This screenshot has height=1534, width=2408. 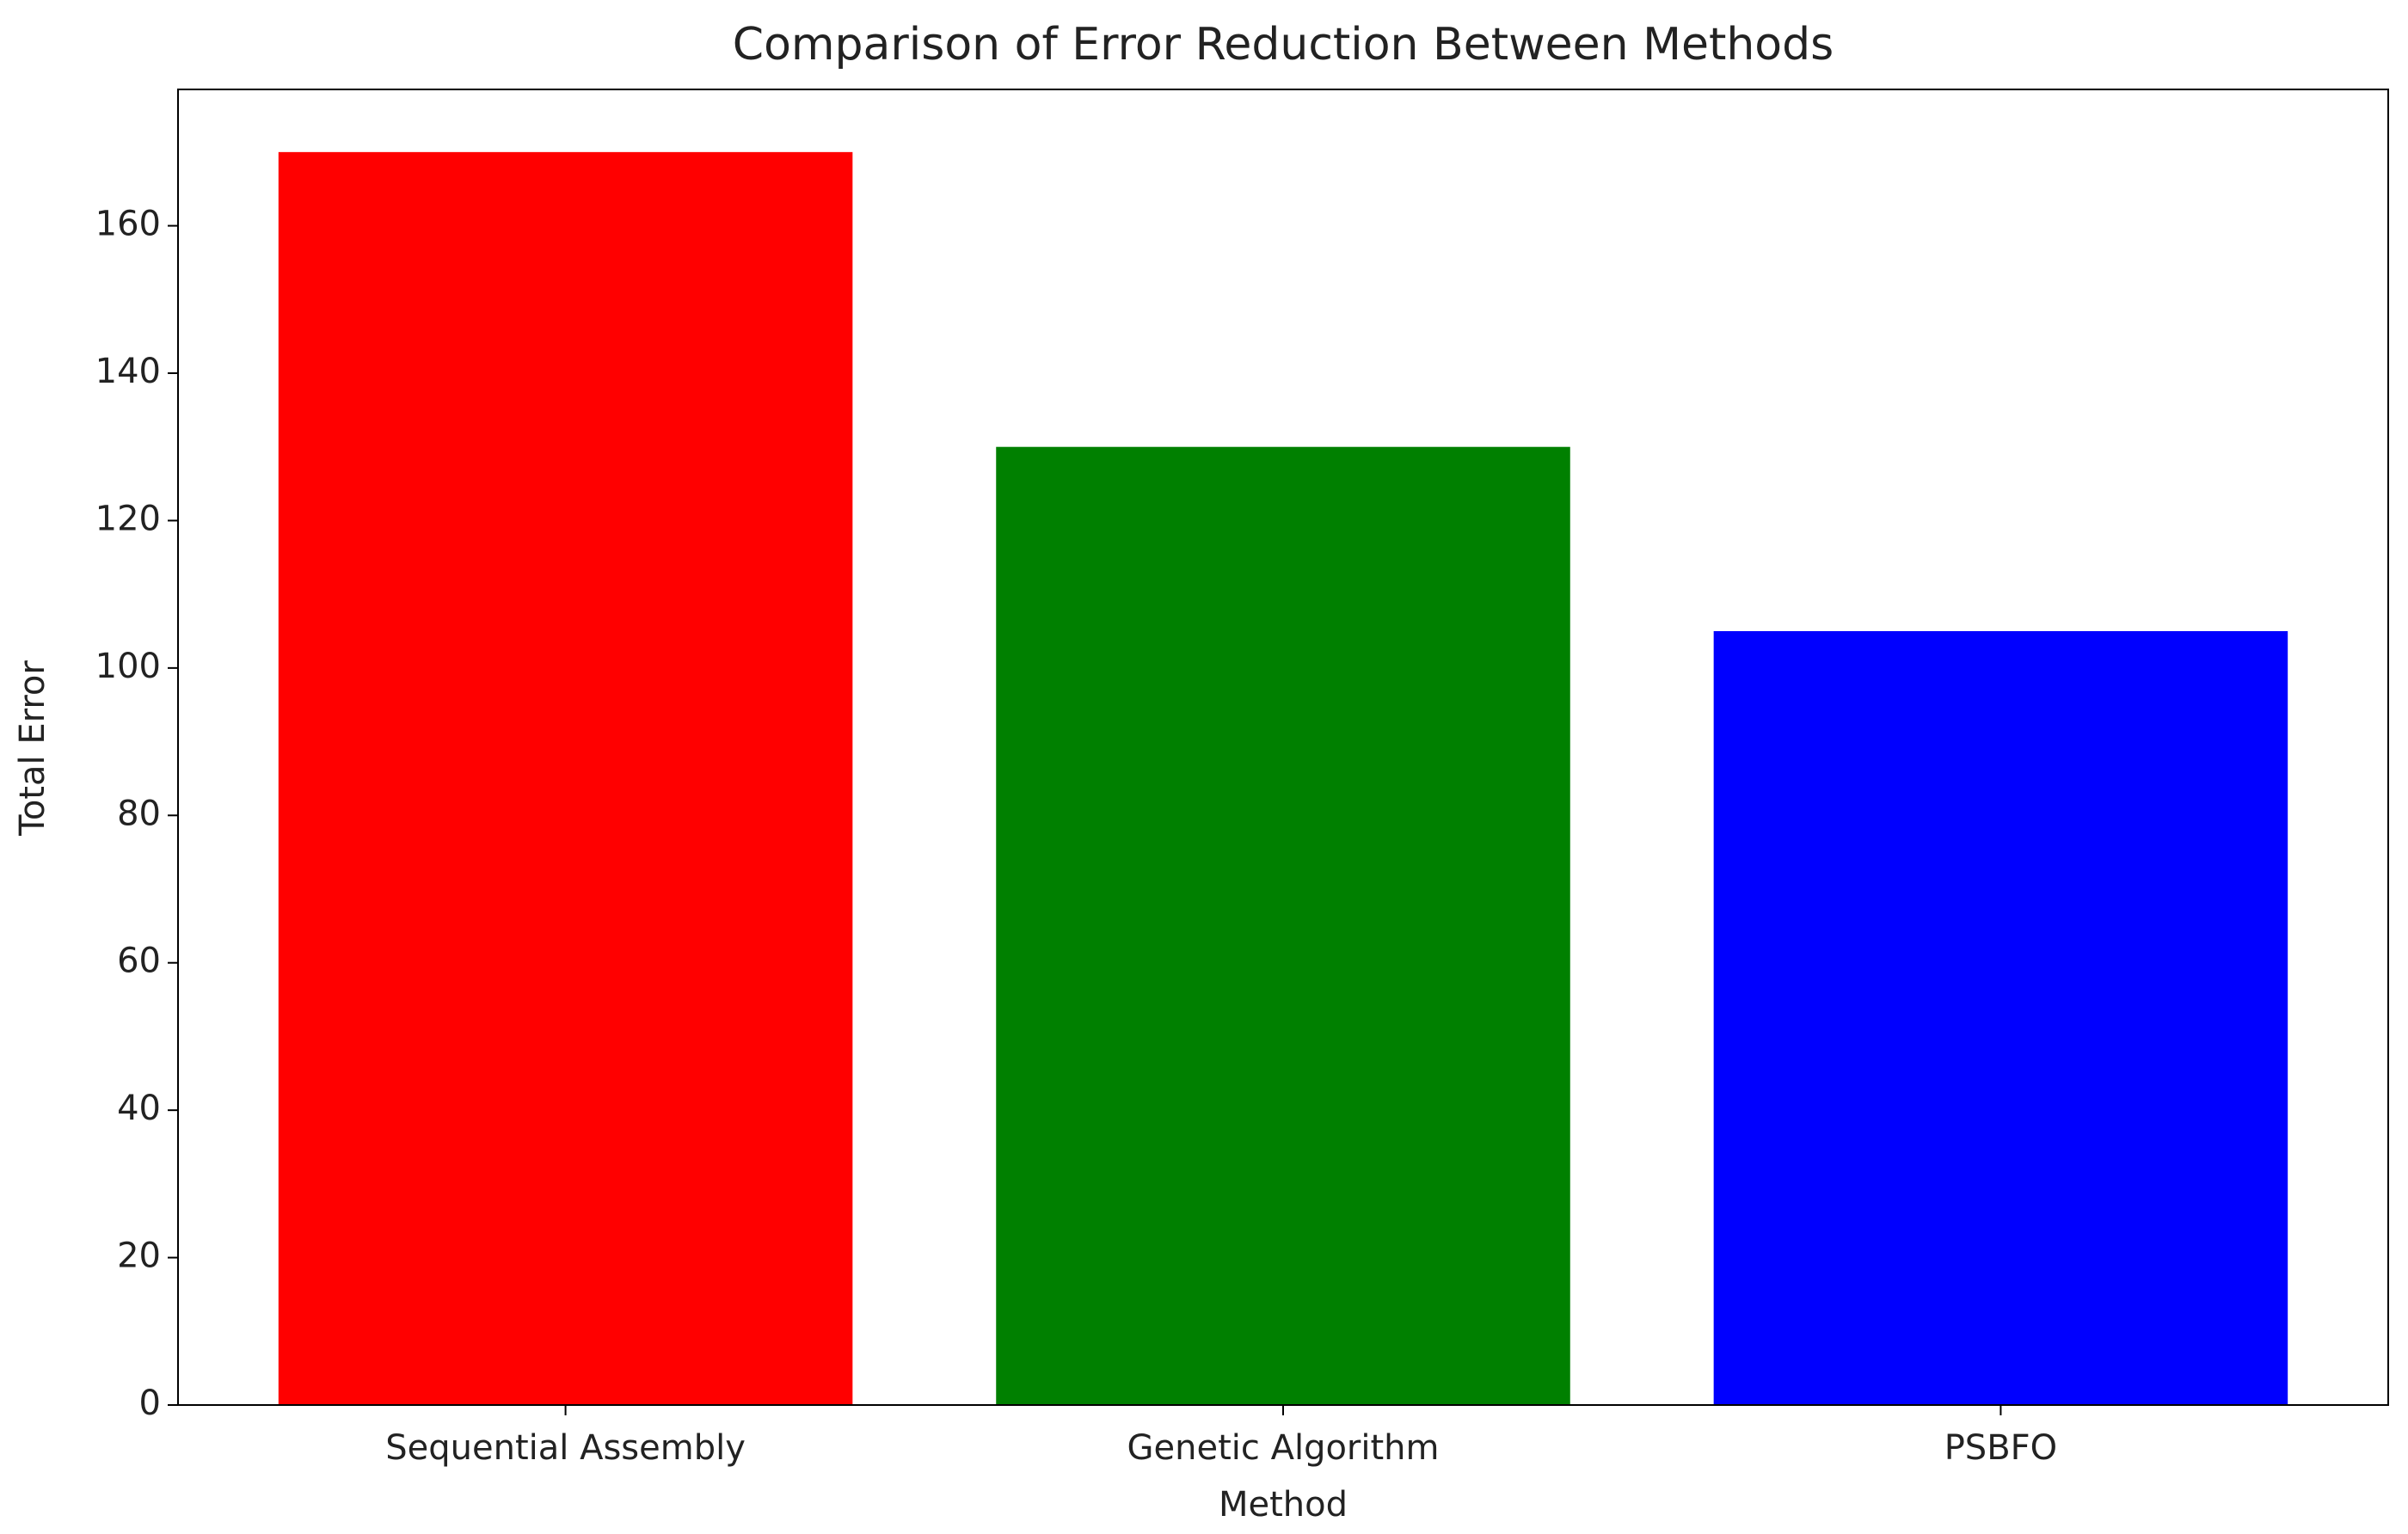 What do you see at coordinates (139, 1256) in the screenshot?
I see `y-tick-label: 20` at bounding box center [139, 1256].